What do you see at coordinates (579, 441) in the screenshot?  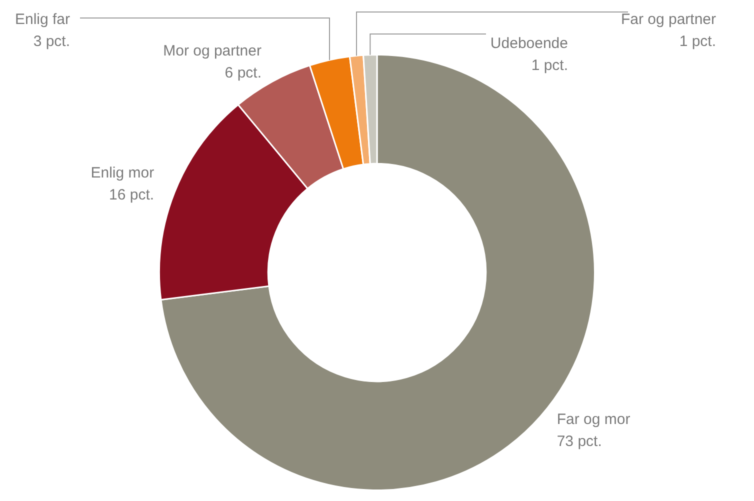 I see `data-label: 73 pct.` at bounding box center [579, 441].